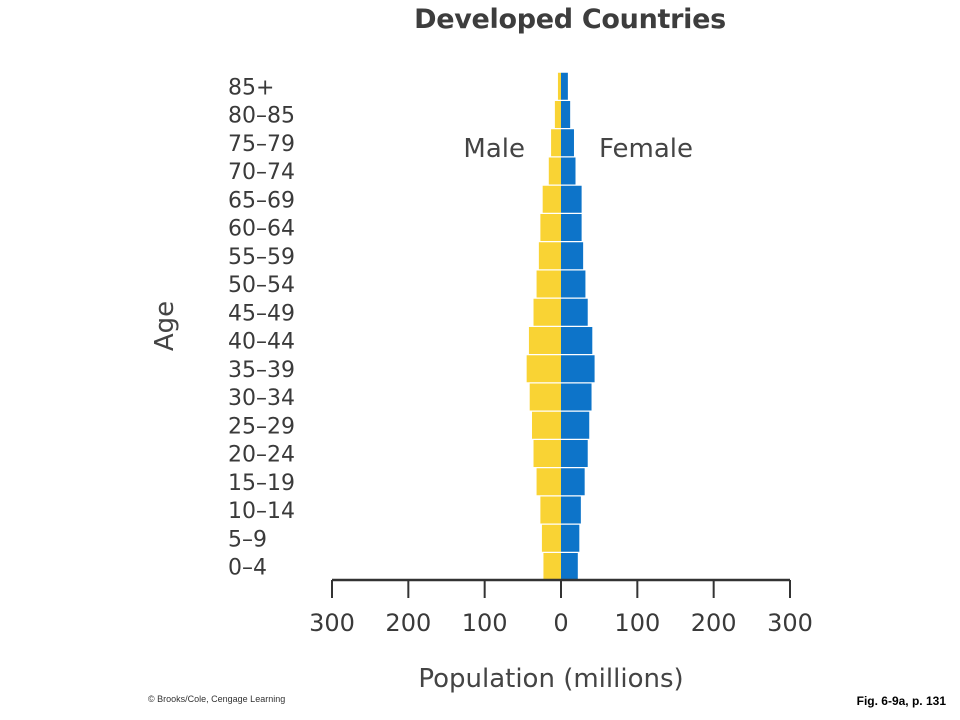 The height and width of the screenshot is (720, 960). Describe the element at coordinates (261, 172) in the screenshot. I see `age-tick-label: 70–74` at that location.